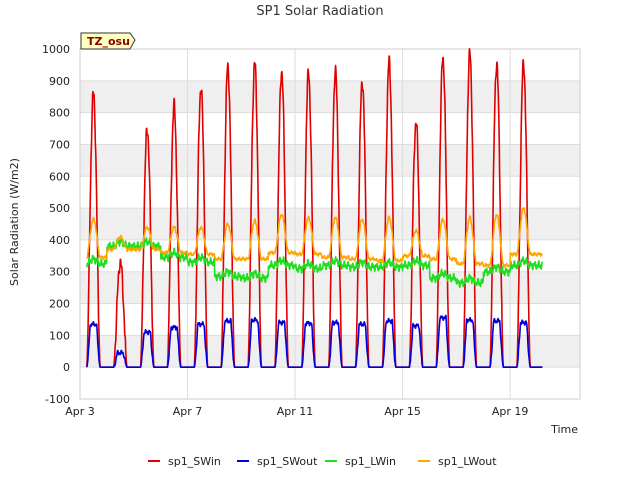 The width and height of the screenshot is (640, 480). What do you see at coordinates (59, 113) in the screenshot?
I see `y-tick-label: 800` at bounding box center [59, 113].